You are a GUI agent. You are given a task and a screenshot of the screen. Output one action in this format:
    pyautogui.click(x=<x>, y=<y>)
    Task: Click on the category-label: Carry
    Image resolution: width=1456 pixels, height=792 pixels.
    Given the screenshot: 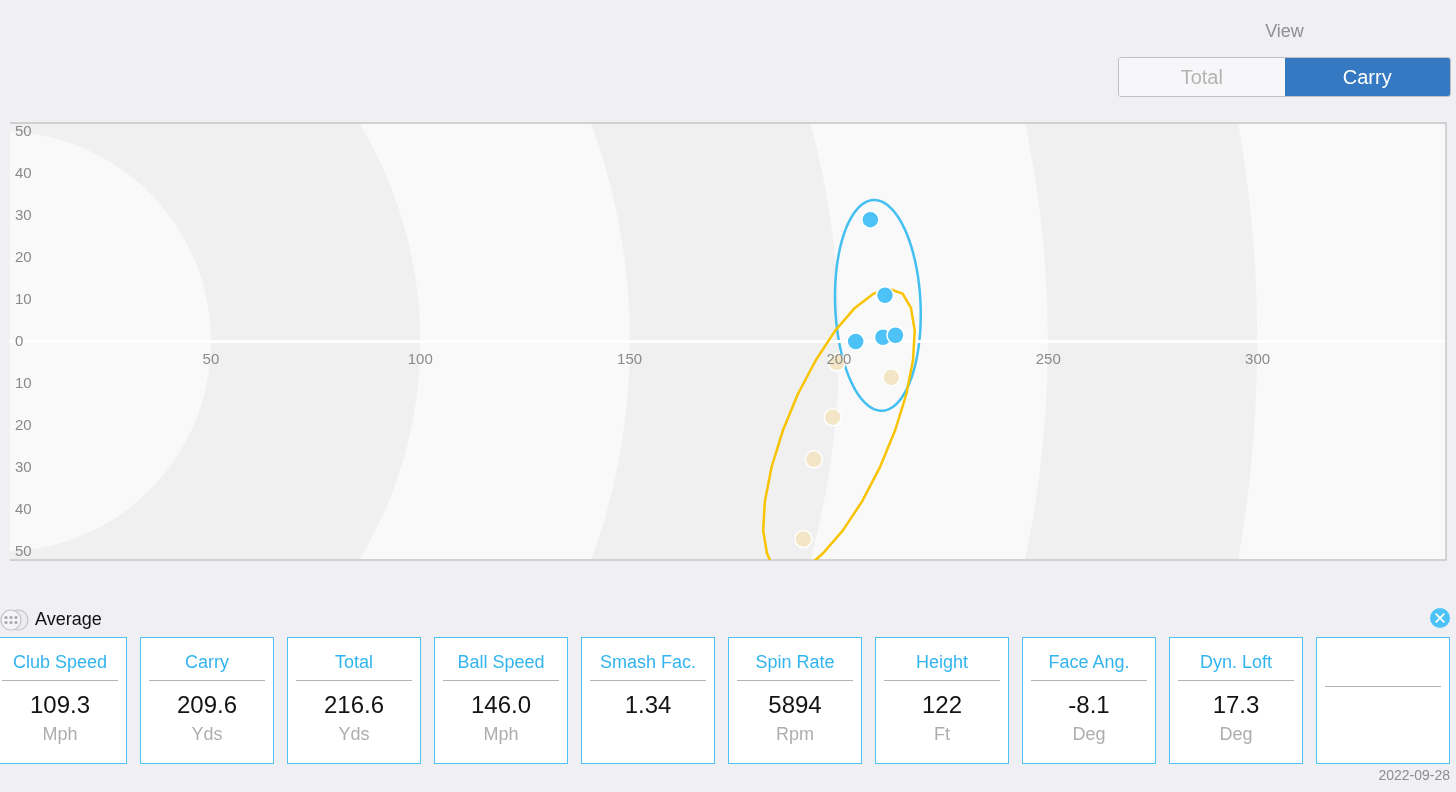 What is the action you would take?
    pyautogui.click(x=207, y=662)
    